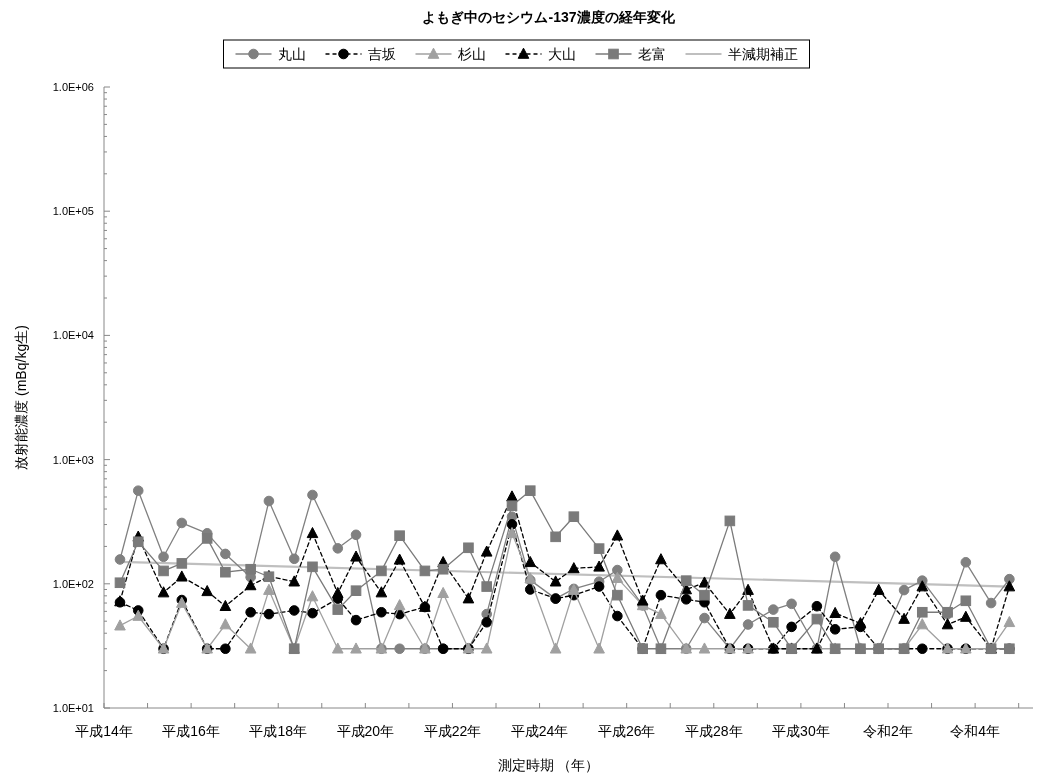 This screenshot has height=778, width=1053. Describe the element at coordinates (381, 54) in the screenshot. I see `legend-label: 吉坂` at that location.